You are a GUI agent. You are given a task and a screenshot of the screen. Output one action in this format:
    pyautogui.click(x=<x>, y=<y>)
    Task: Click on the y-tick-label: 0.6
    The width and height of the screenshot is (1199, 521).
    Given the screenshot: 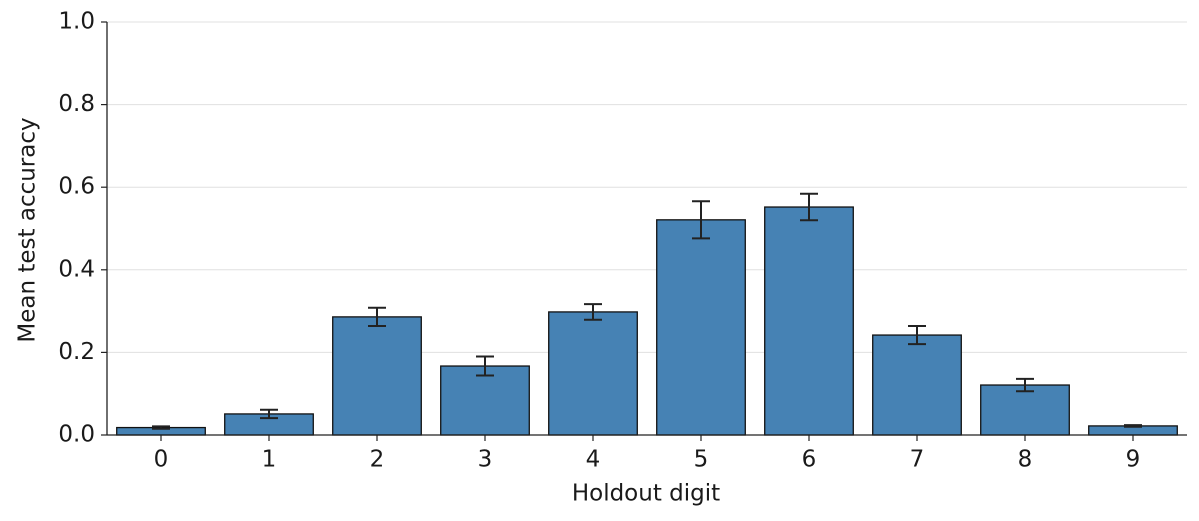 What is the action you would take?
    pyautogui.click(x=76, y=187)
    